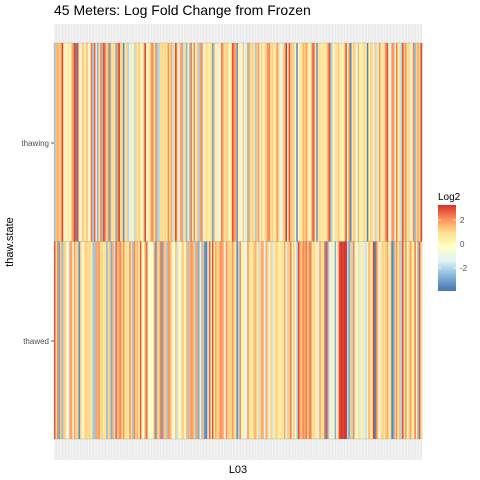 The image size is (480, 480). What do you see at coordinates (29, 242) in the screenshot?
I see `y-axis: thawing thawed thaw.state` at bounding box center [29, 242].